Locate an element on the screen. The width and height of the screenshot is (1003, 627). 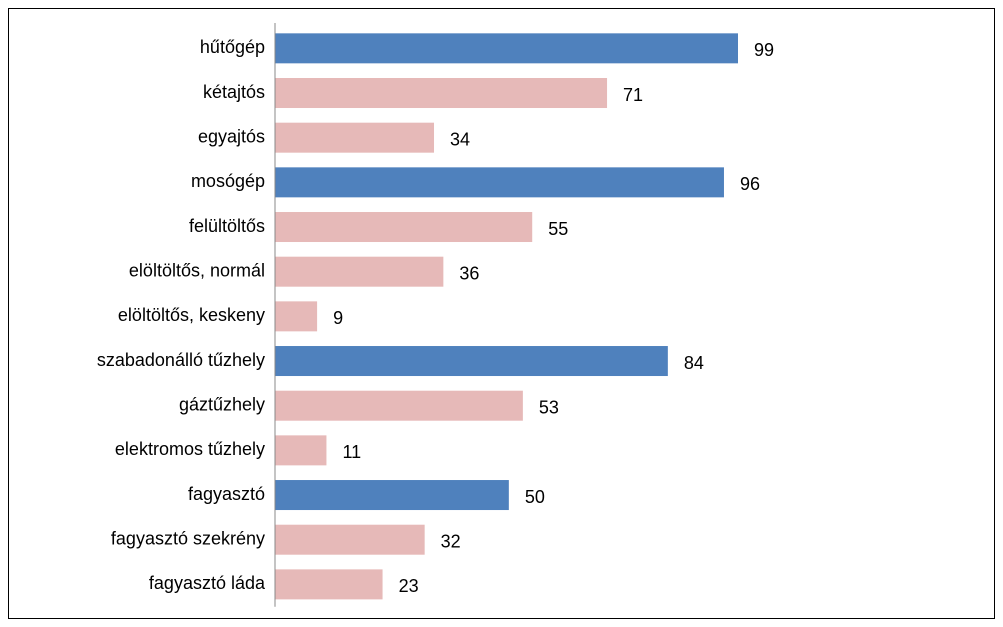
category-label: egyajtós is located at coordinates (231, 136).